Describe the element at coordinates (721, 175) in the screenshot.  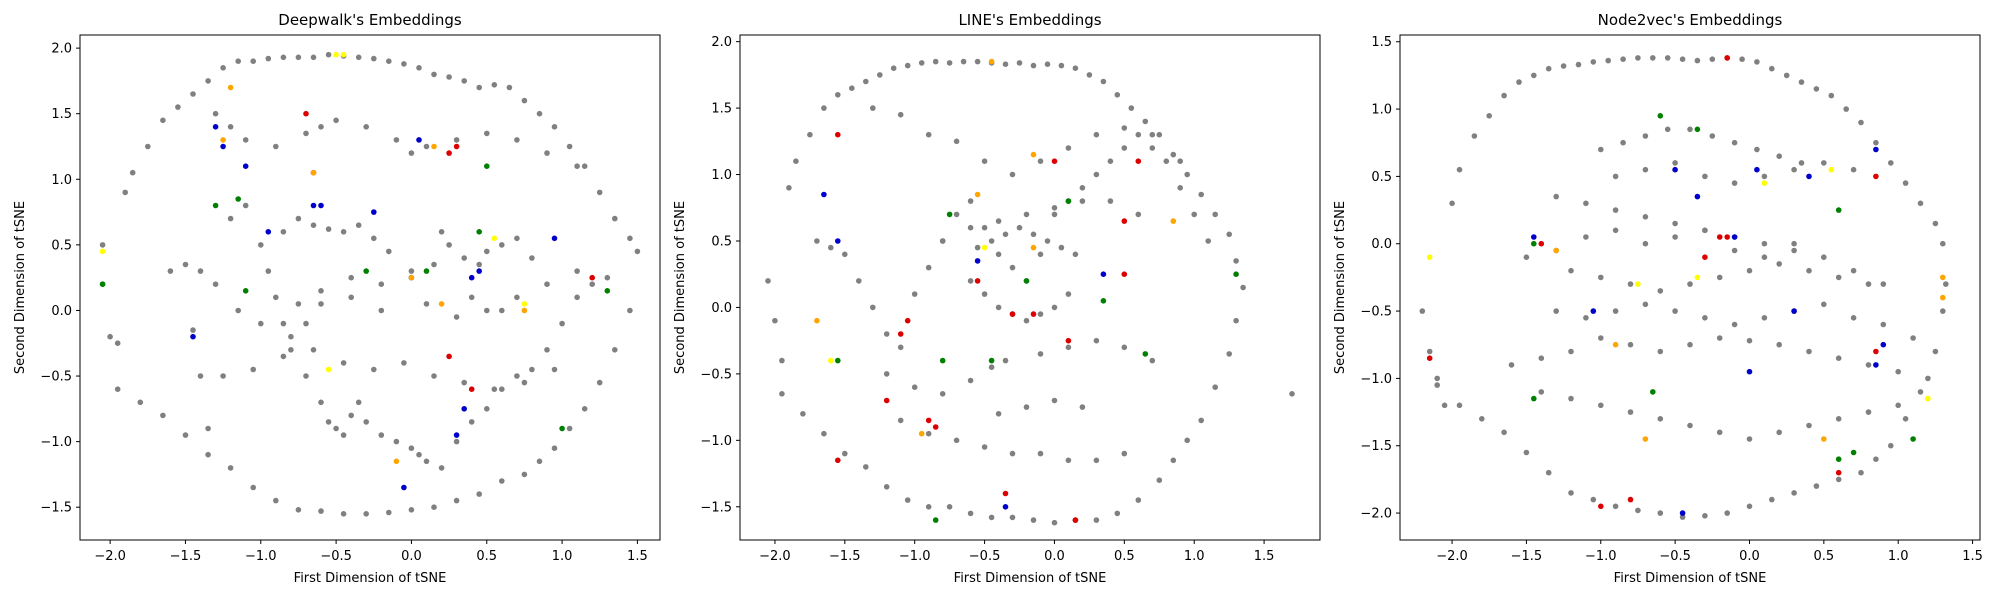
I see `y-tick-label: 1.0` at that location.